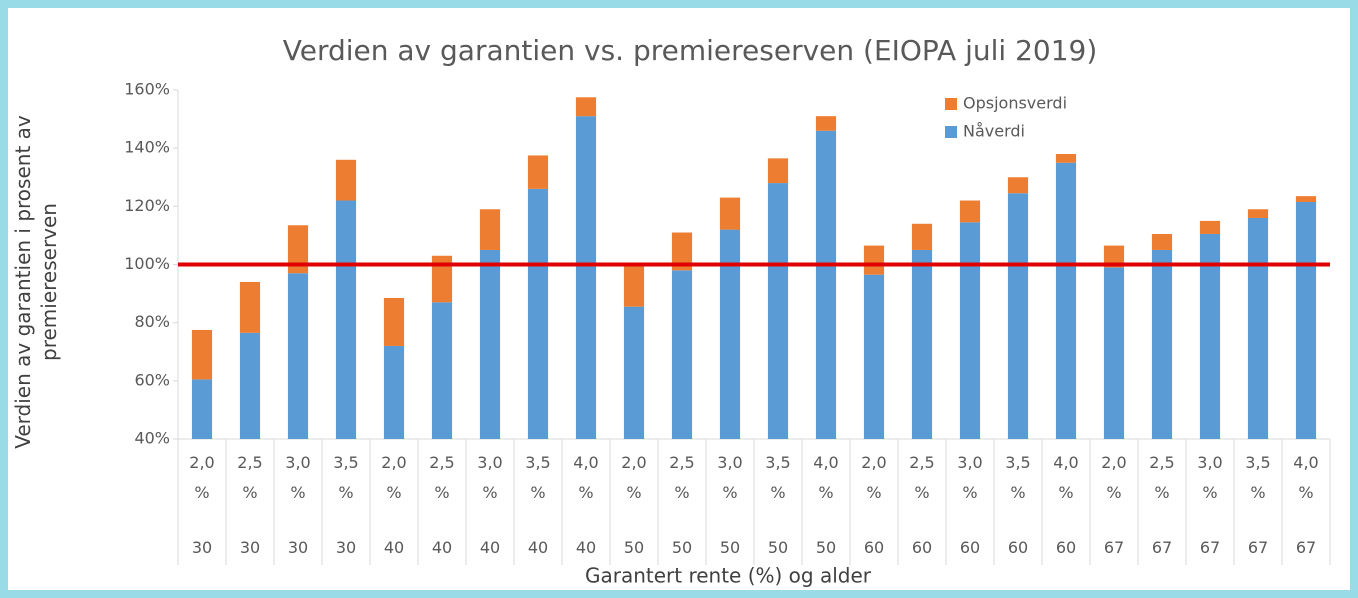  Describe the element at coordinates (147, 205) in the screenshot. I see `y-tick-label: 120%` at that location.